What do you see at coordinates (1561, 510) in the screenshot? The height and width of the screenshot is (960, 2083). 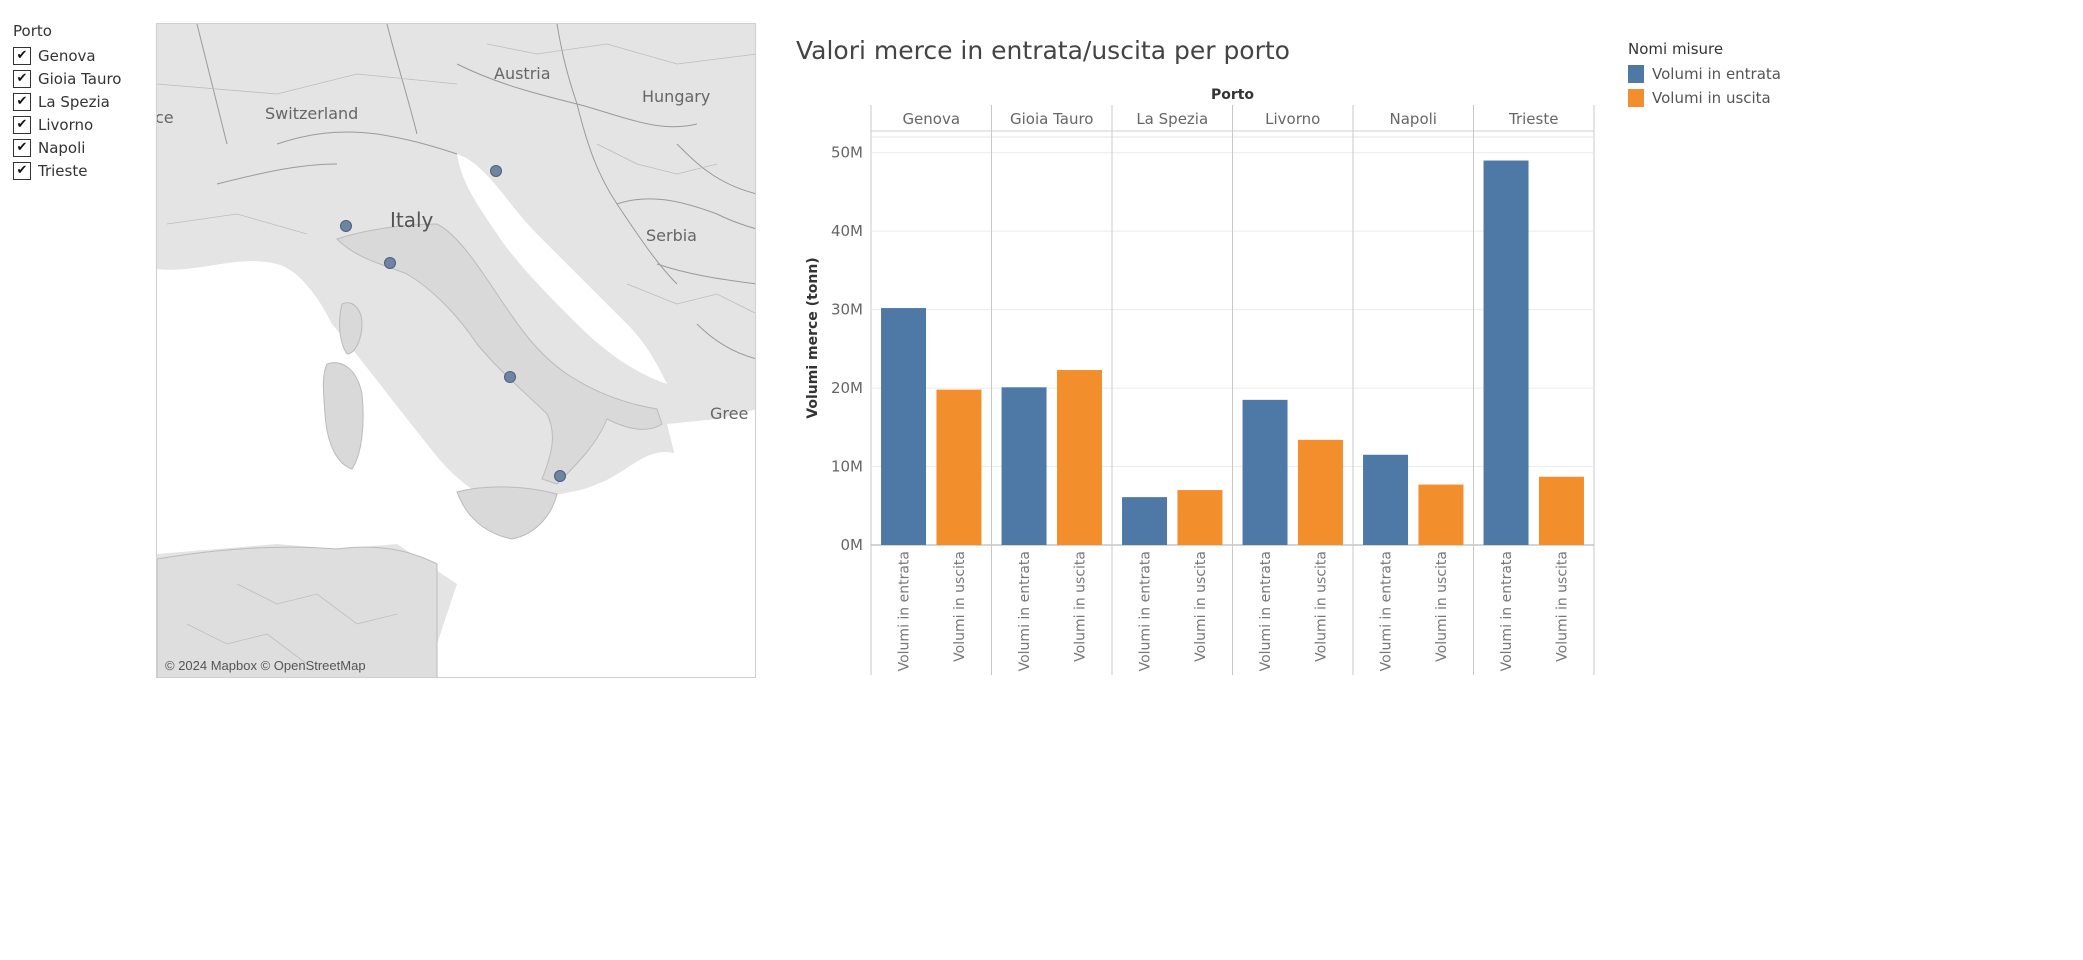 I see `bar-trieste-uscita` at bounding box center [1561, 510].